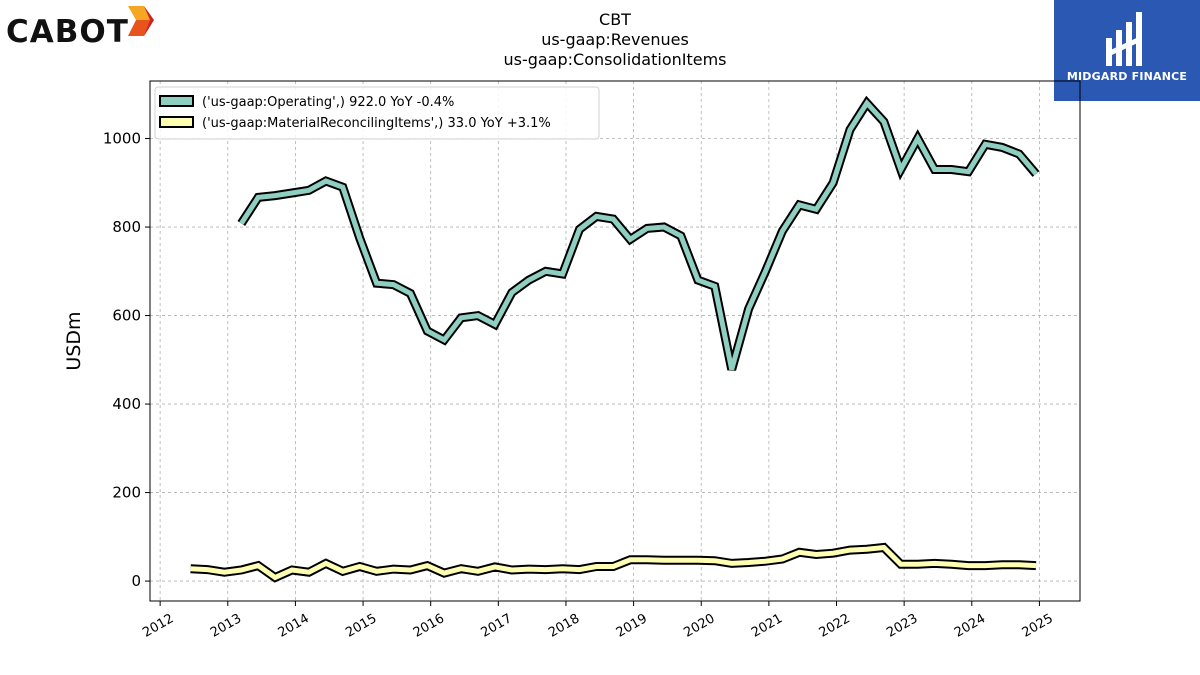 Image resolution: width=1200 pixels, height=675 pixels. Describe the element at coordinates (632, 626) in the screenshot. I see `x-tick-label: 2019` at that location.